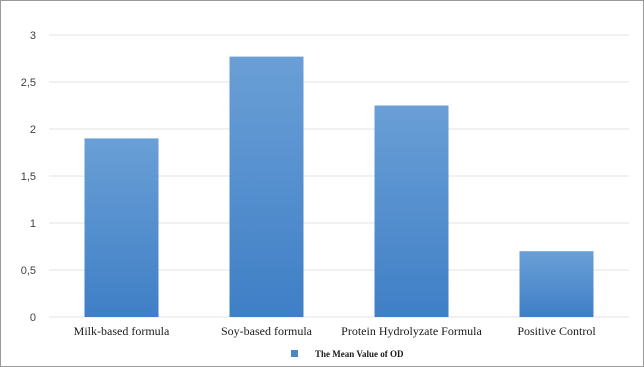  I want to click on y-axis-tick-labels: 0 0,5 1 1,5 2 2,5 3, so click(28, 177).